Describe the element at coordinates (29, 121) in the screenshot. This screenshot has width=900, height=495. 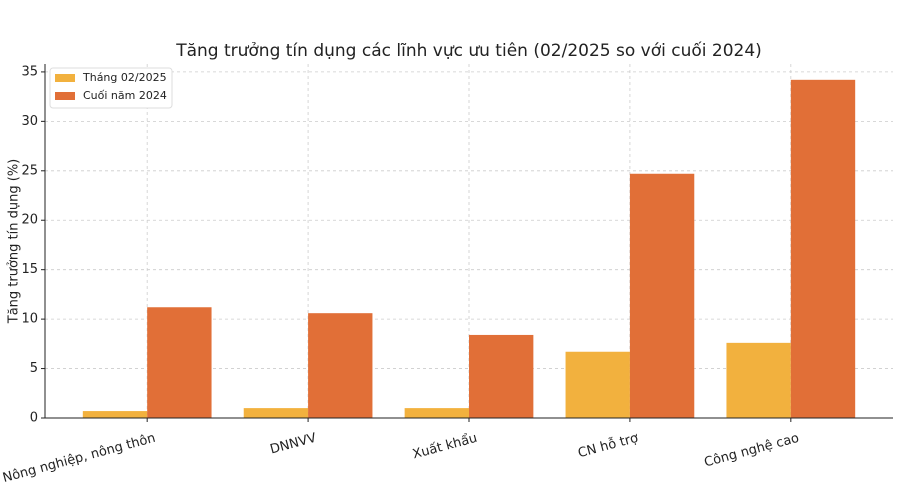
I see `y-tick-label: 30` at that location.